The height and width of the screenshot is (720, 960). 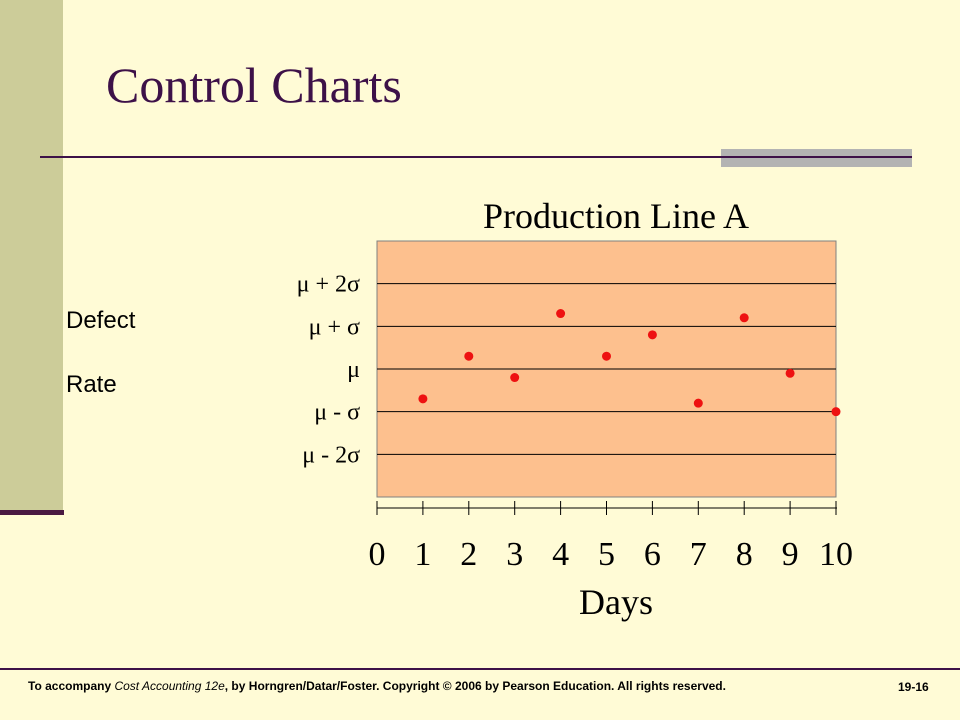 What do you see at coordinates (616, 602) in the screenshot?
I see `x-axis-title: Days` at bounding box center [616, 602].